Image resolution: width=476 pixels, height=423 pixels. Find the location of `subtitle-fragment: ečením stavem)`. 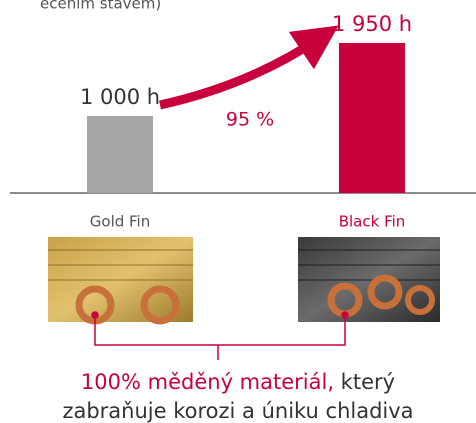

subtitle-fragment: ečením stavem) is located at coordinates (100, 6).